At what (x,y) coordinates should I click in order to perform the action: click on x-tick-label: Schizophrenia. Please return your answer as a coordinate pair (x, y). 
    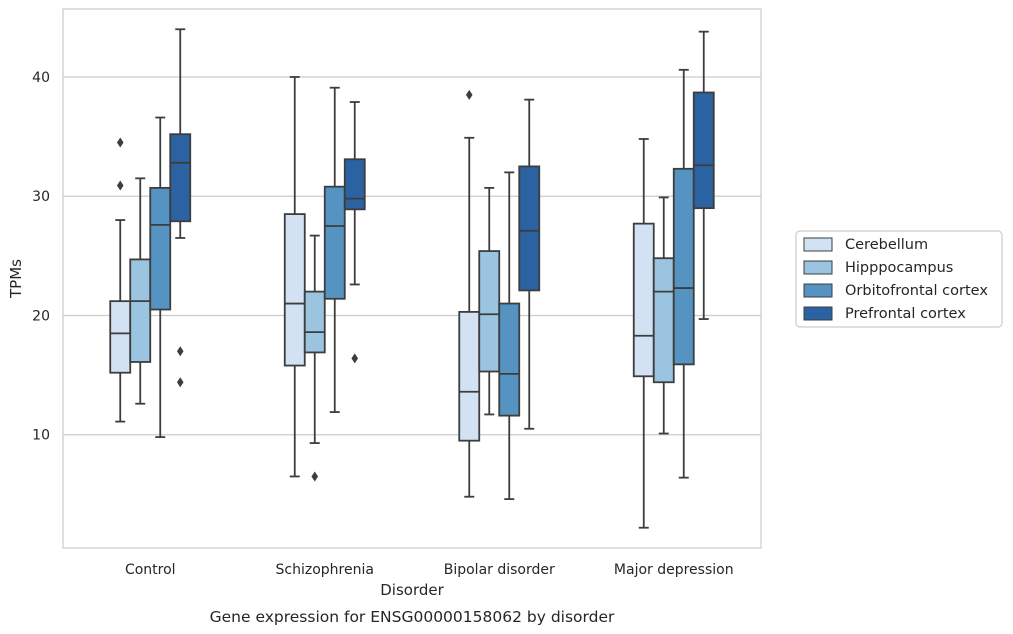
    Looking at the image, I should click on (325, 570).